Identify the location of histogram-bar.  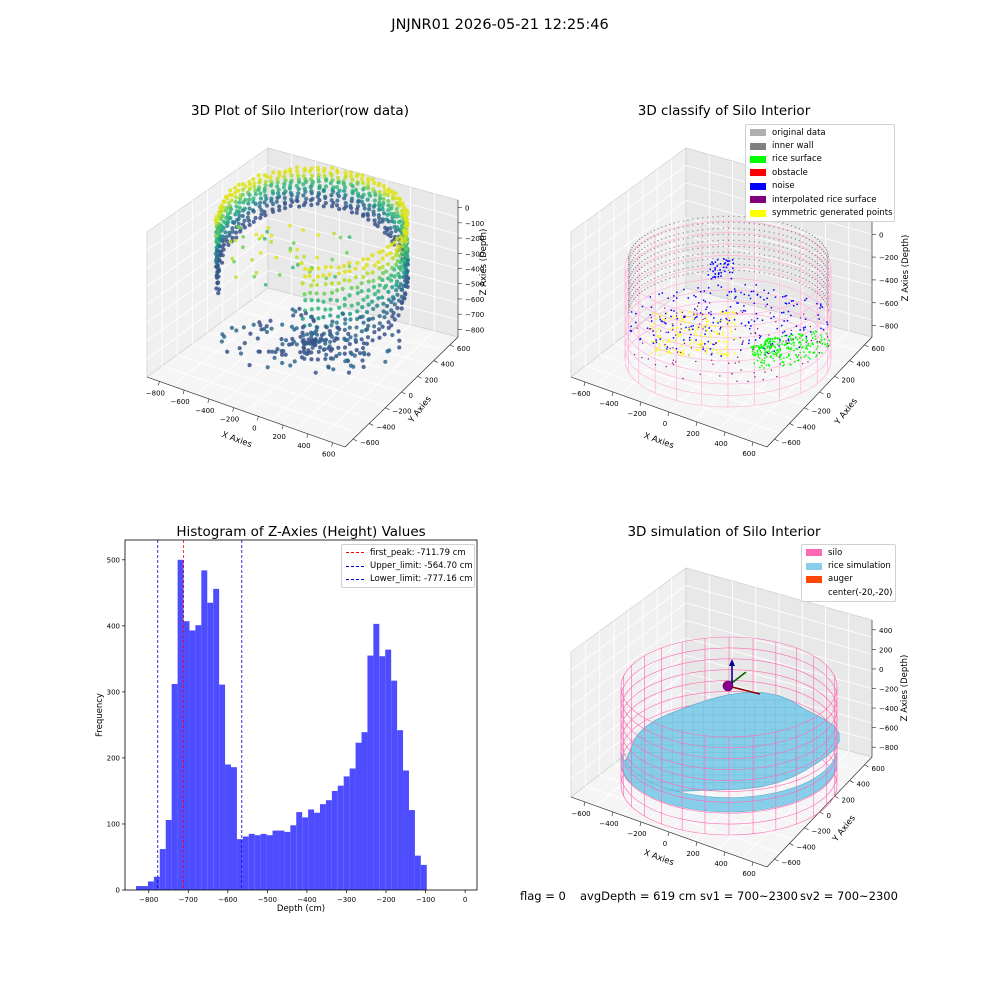
(139, 888).